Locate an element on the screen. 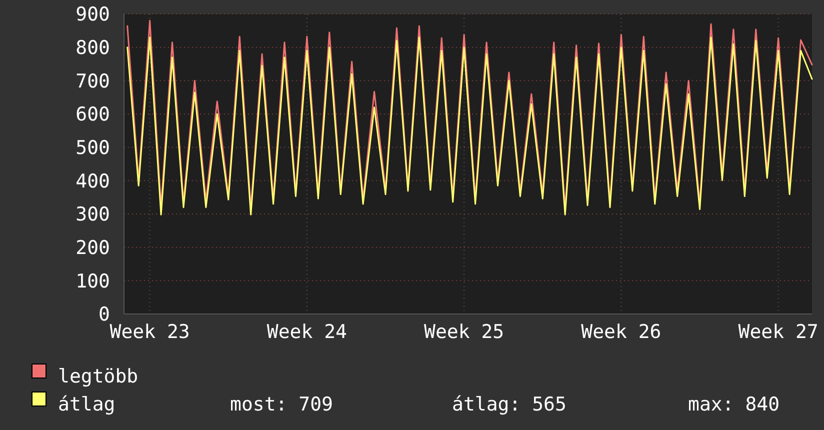  y-tick-label: 500 is located at coordinates (93, 147).